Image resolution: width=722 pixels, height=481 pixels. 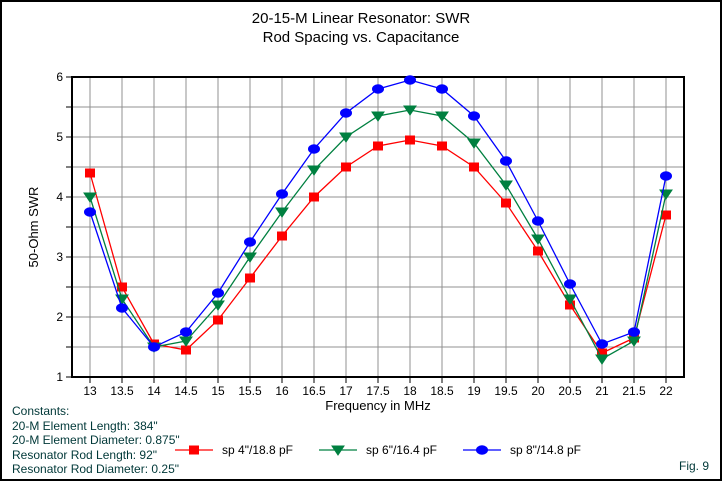 I want to click on x-tick-label: 13.5, so click(x=122, y=391).